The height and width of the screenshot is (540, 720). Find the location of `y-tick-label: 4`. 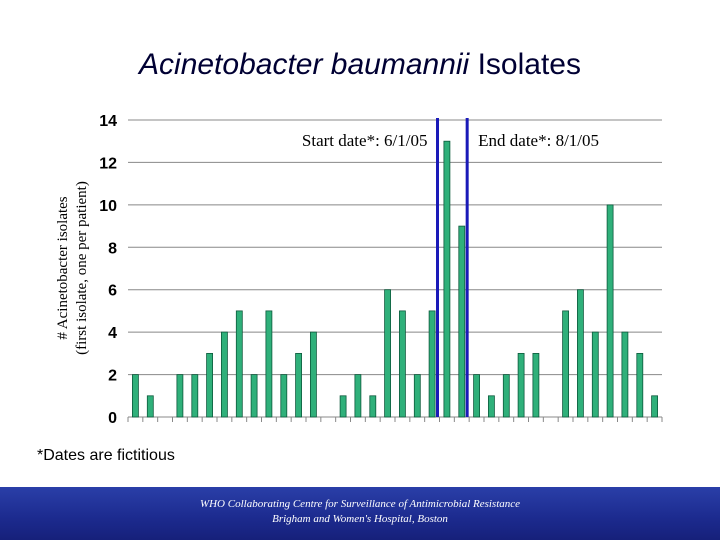

y-tick-label: 4 is located at coordinates (112, 333).